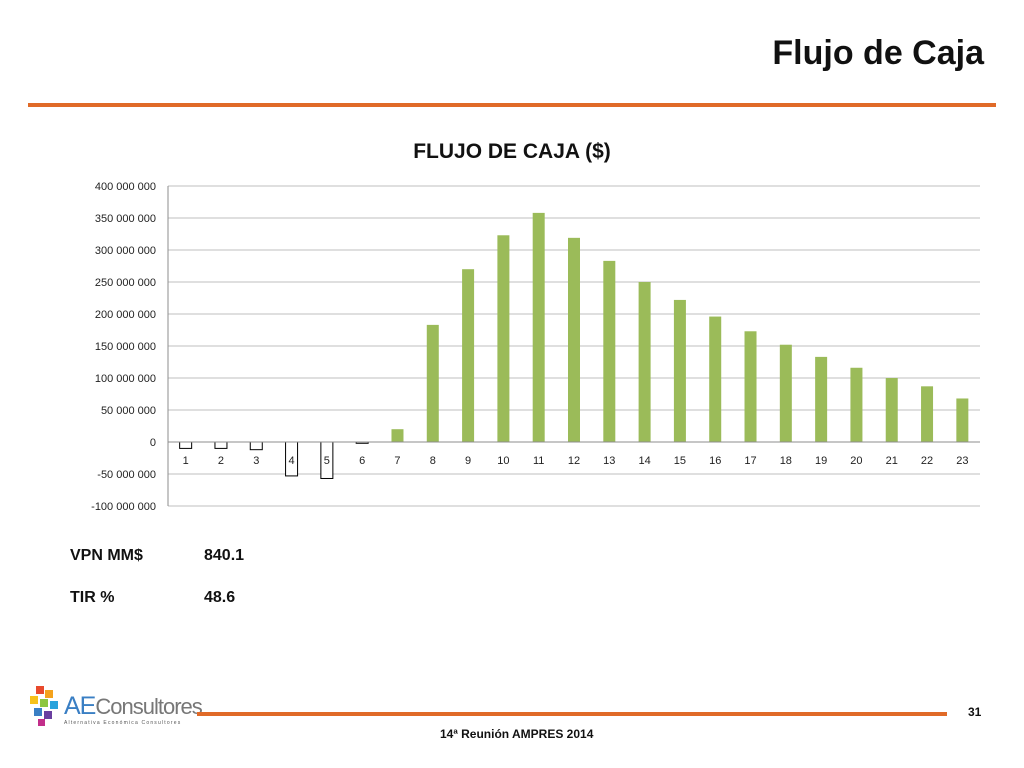  What do you see at coordinates (186, 461) in the screenshot?
I see `x-tick-label: 1` at bounding box center [186, 461].